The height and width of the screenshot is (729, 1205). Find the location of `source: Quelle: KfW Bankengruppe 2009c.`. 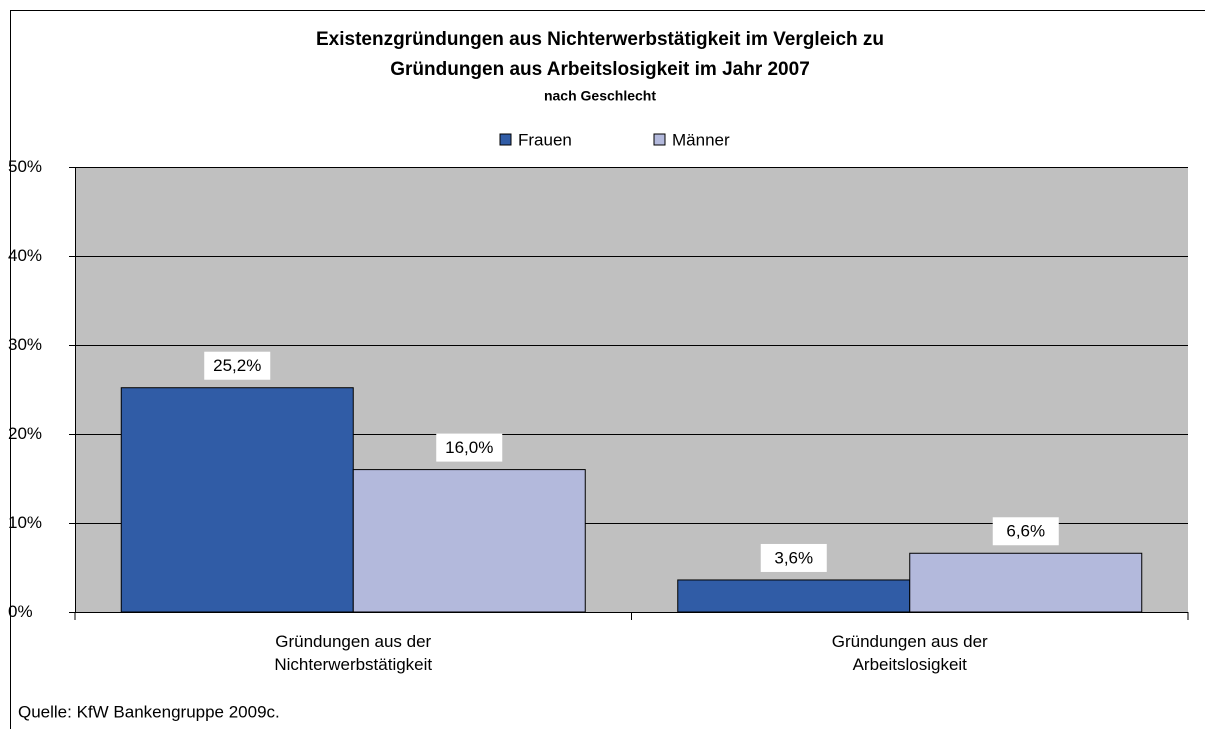

source: Quelle: KfW Bankengruppe 2009c. is located at coordinates (149, 711).